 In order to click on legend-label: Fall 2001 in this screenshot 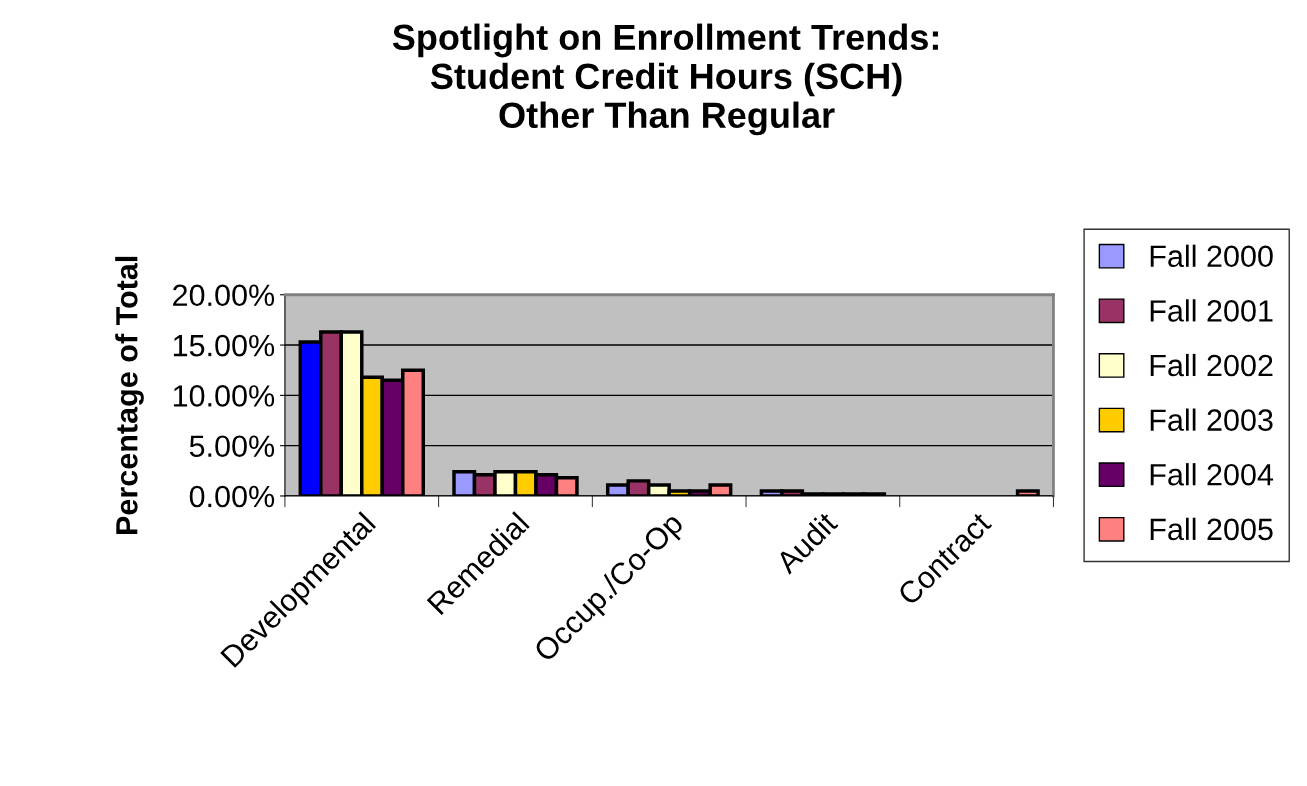, I will do `click(1211, 310)`.